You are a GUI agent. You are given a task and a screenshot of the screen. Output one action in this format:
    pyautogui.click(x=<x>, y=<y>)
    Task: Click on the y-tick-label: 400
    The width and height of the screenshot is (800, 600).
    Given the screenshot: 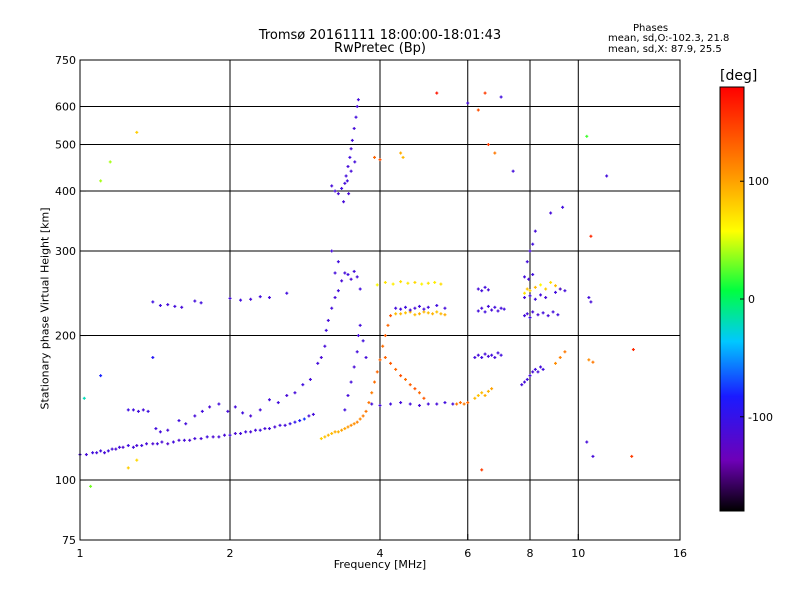 What is the action you would take?
    pyautogui.click(x=65, y=191)
    